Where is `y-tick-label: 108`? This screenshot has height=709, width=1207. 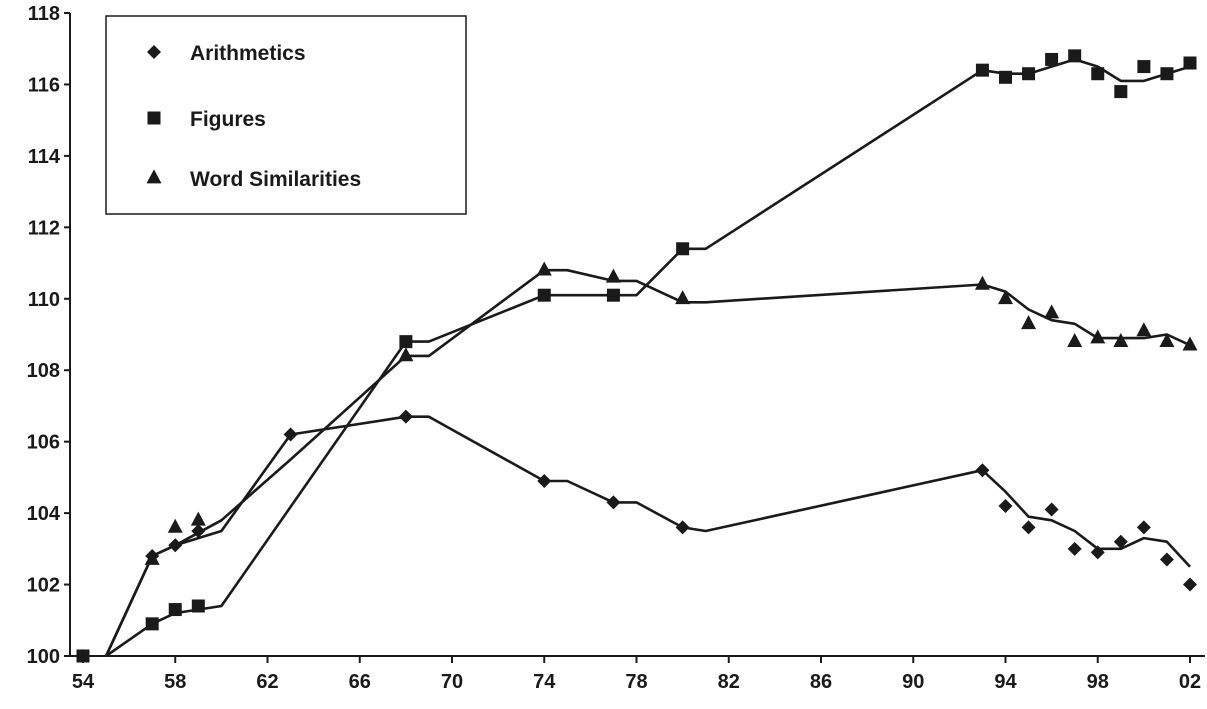 y-tick-label: 108 is located at coordinates (43, 371).